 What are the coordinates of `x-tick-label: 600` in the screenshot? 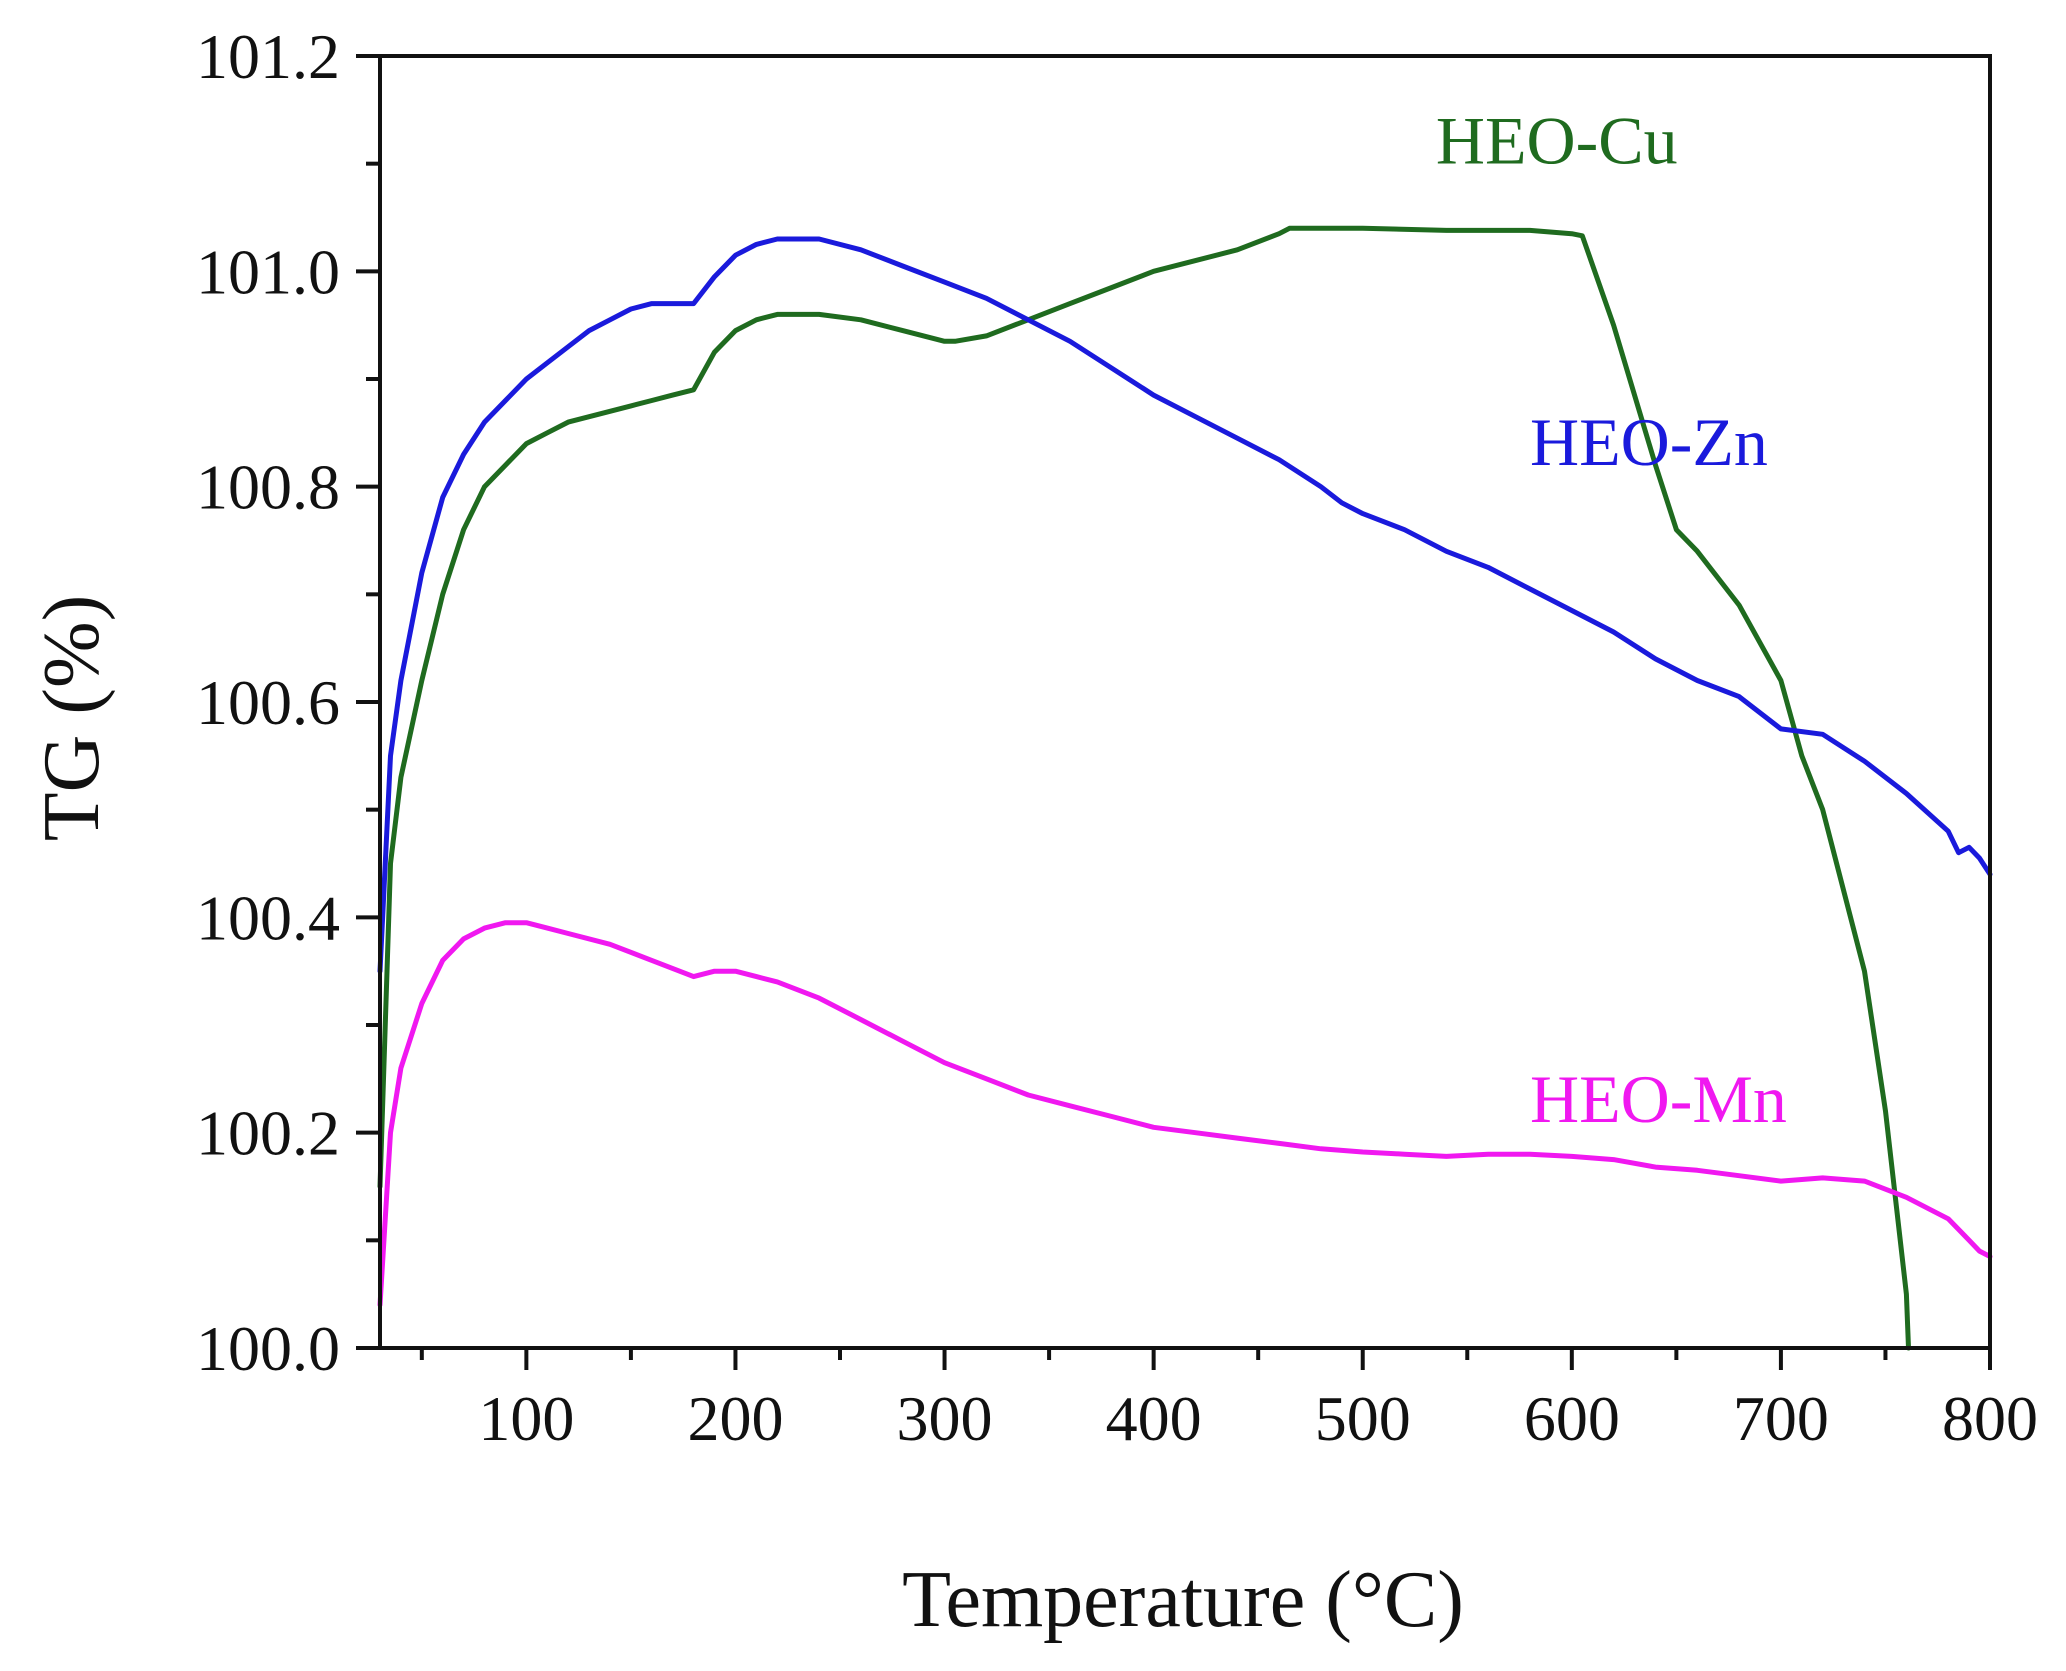 It's located at (1572, 1418).